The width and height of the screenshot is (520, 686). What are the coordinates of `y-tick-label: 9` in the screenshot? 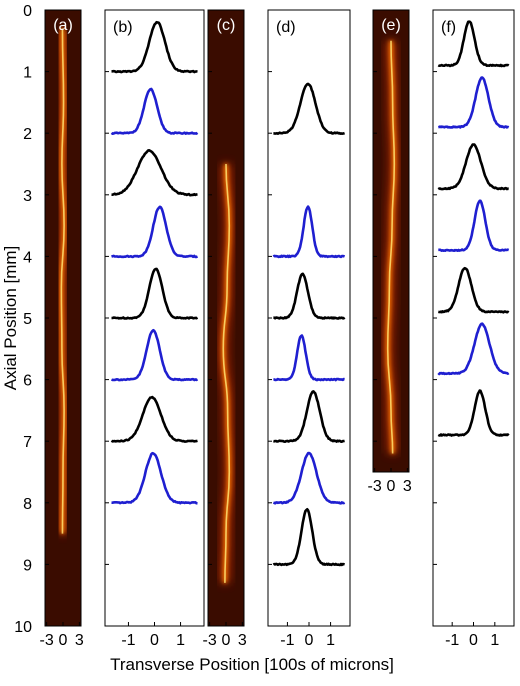 It's located at (27, 565).